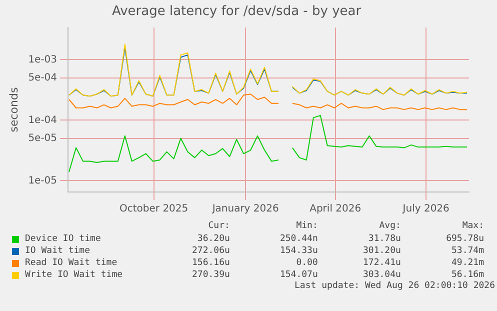 This screenshot has width=497, height=311. I want to click on text: 301.20u, so click(381, 251).